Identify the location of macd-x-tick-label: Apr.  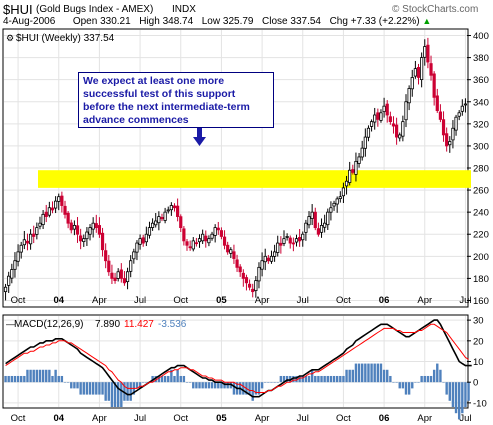
(424, 418).